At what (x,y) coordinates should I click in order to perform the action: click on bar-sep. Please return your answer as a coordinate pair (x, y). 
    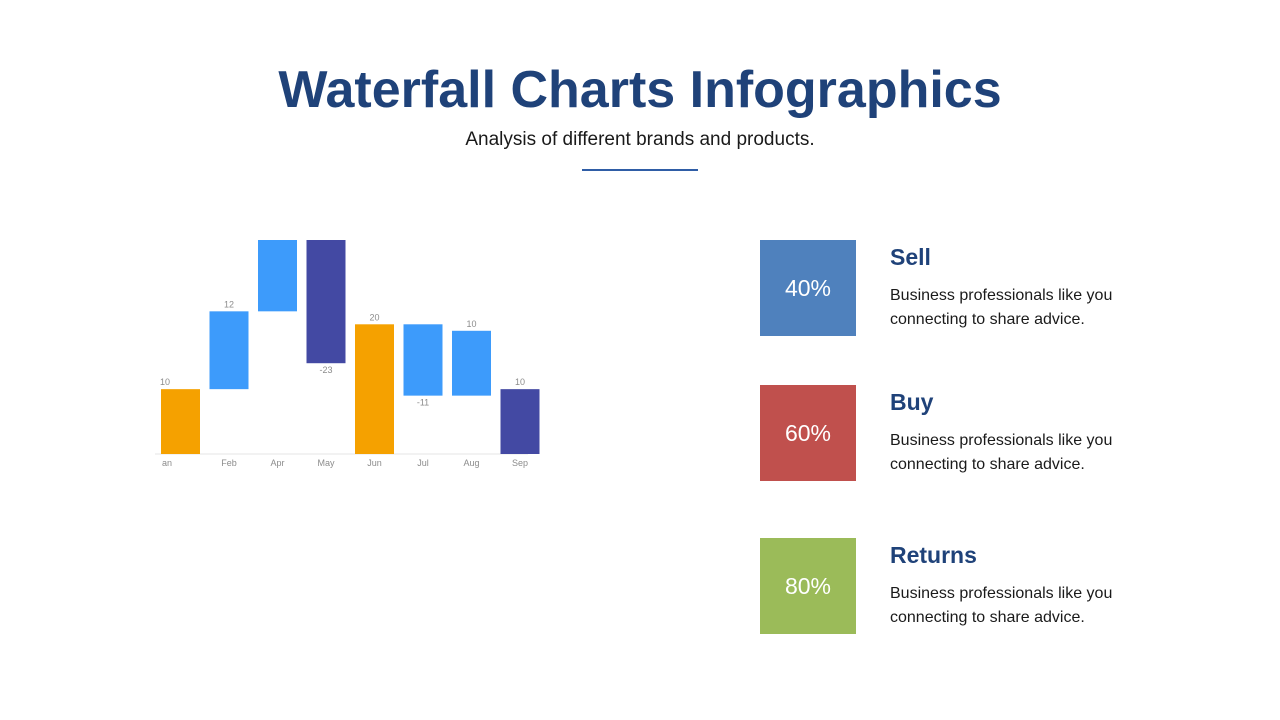
    Looking at the image, I should click on (520, 421).